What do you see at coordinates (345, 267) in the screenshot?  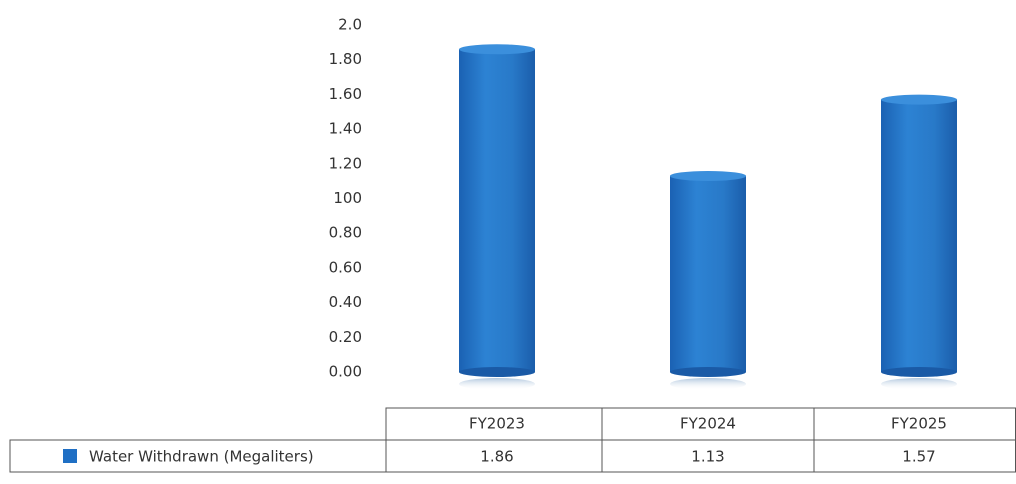 I see `y-tick-label: 0.60` at bounding box center [345, 267].